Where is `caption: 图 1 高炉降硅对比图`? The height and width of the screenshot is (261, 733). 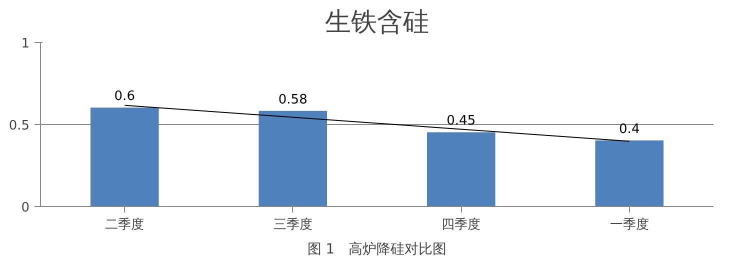 caption: 图 1 高炉降硅对比图 is located at coordinates (377, 250).